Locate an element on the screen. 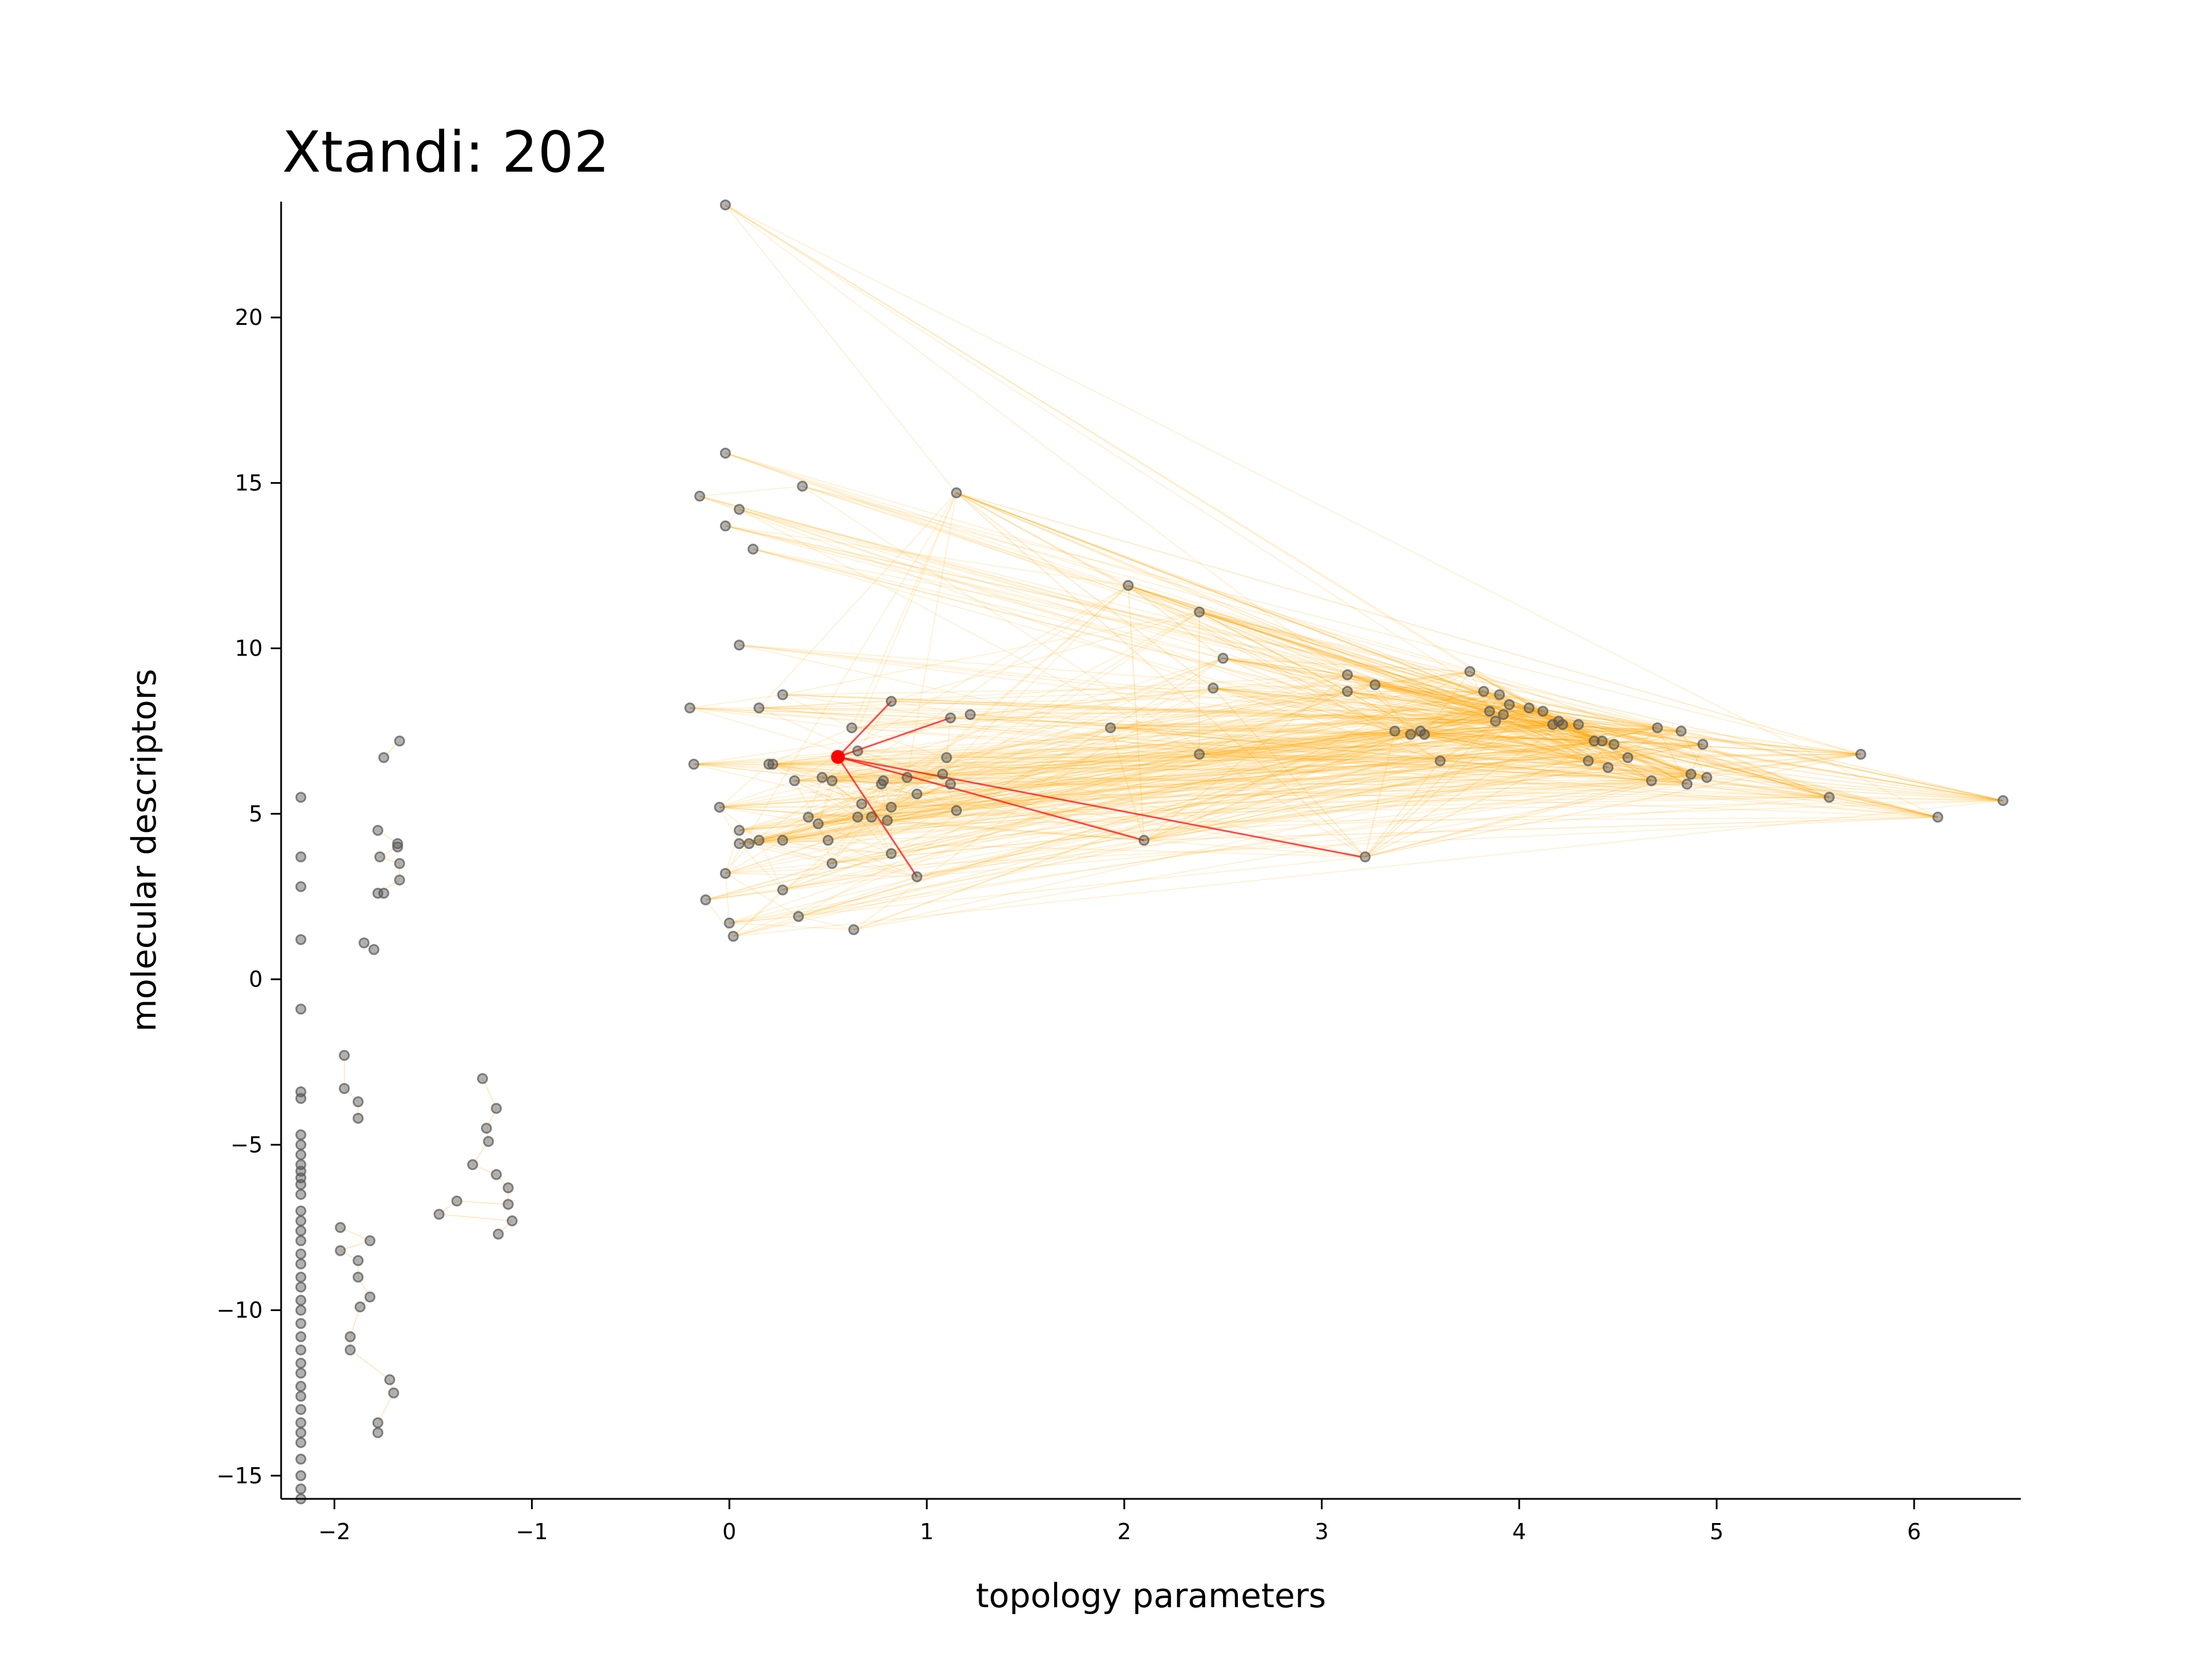 This screenshot has height=1659, width=2212. x-tick-label: 1 is located at coordinates (927, 1531).